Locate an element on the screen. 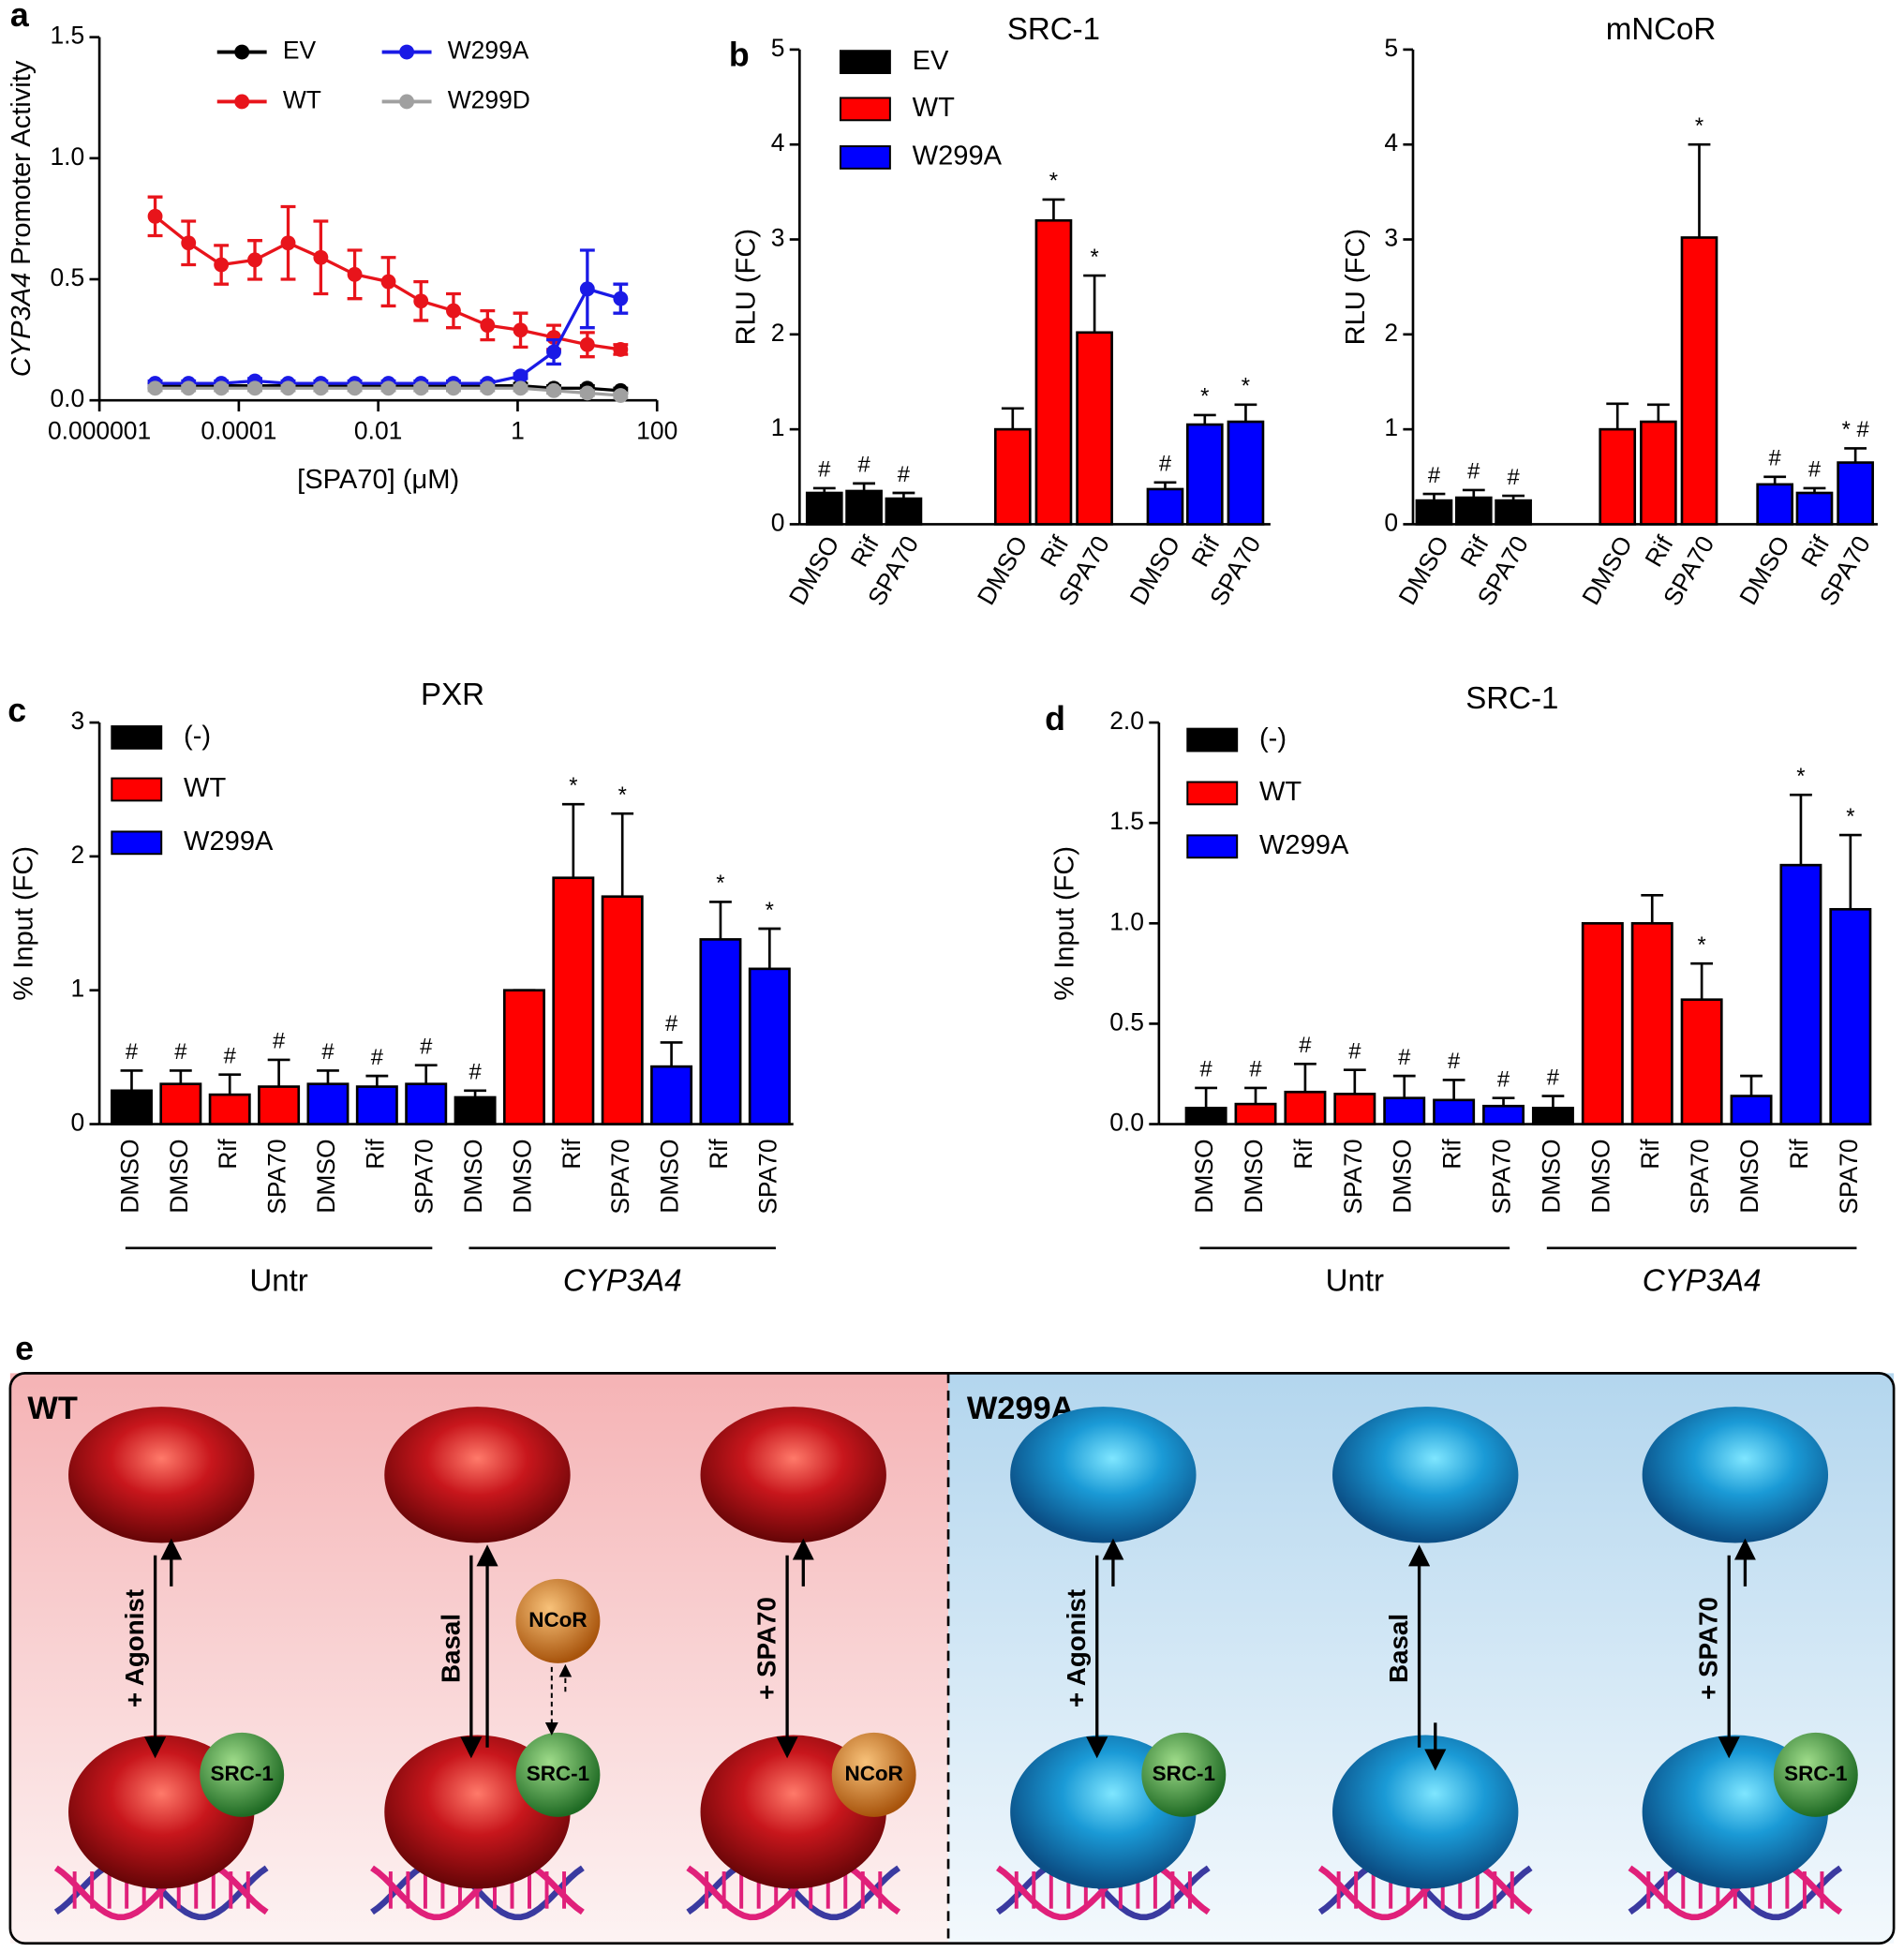 The image size is (1904, 1952). x-tick-label: 1 is located at coordinates (518, 431).